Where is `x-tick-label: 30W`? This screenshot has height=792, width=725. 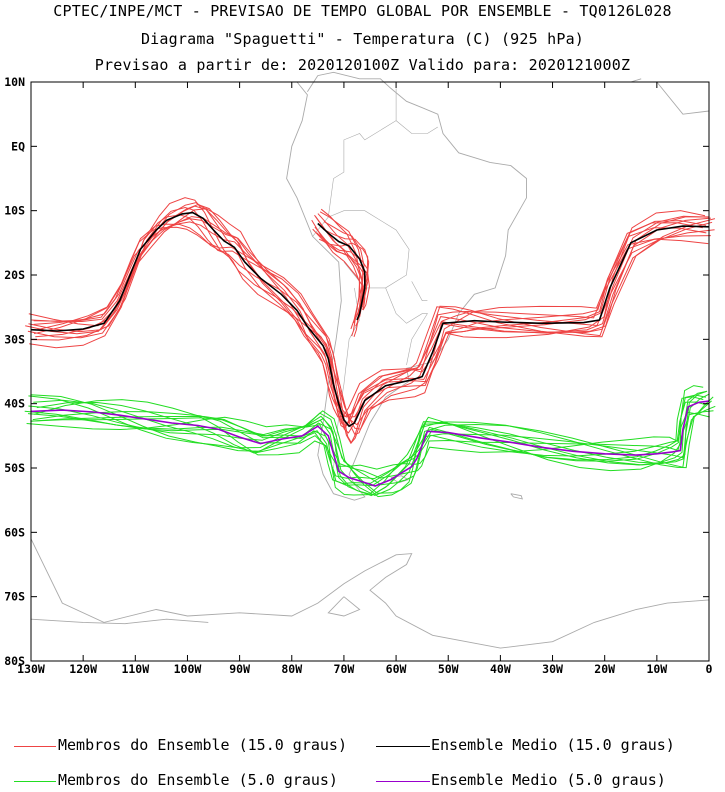 x-tick-label: 30W is located at coordinates (552, 669).